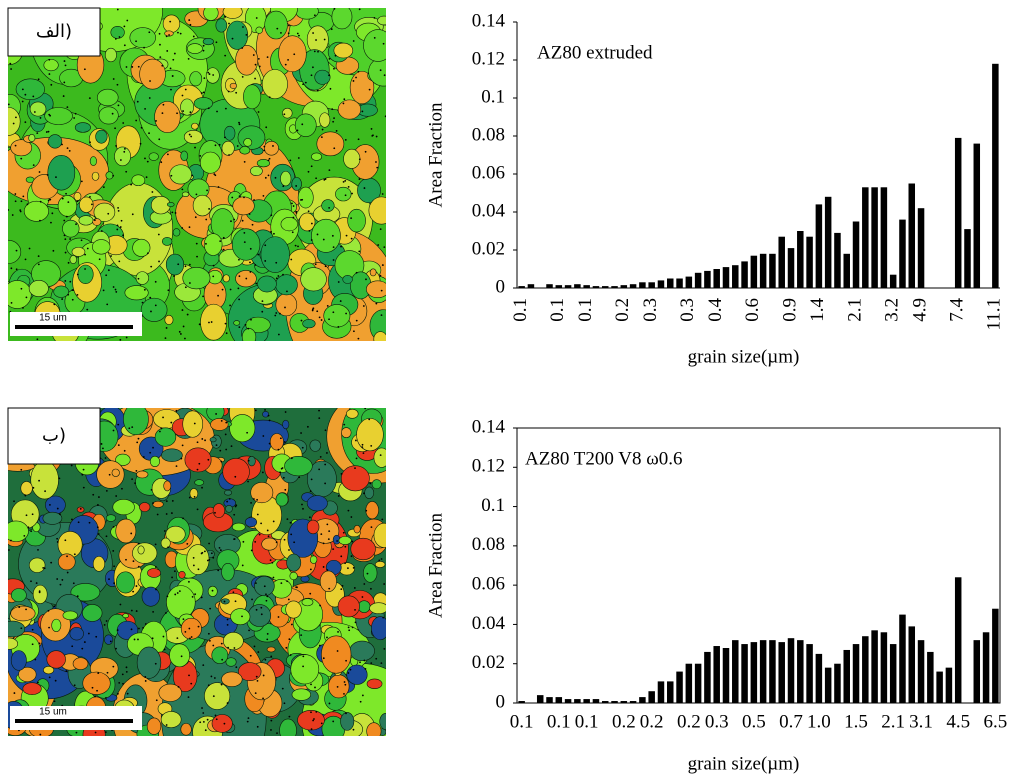 The image size is (1009, 783). Describe the element at coordinates (76, 718) in the screenshot. I see `scale-box` at that location.